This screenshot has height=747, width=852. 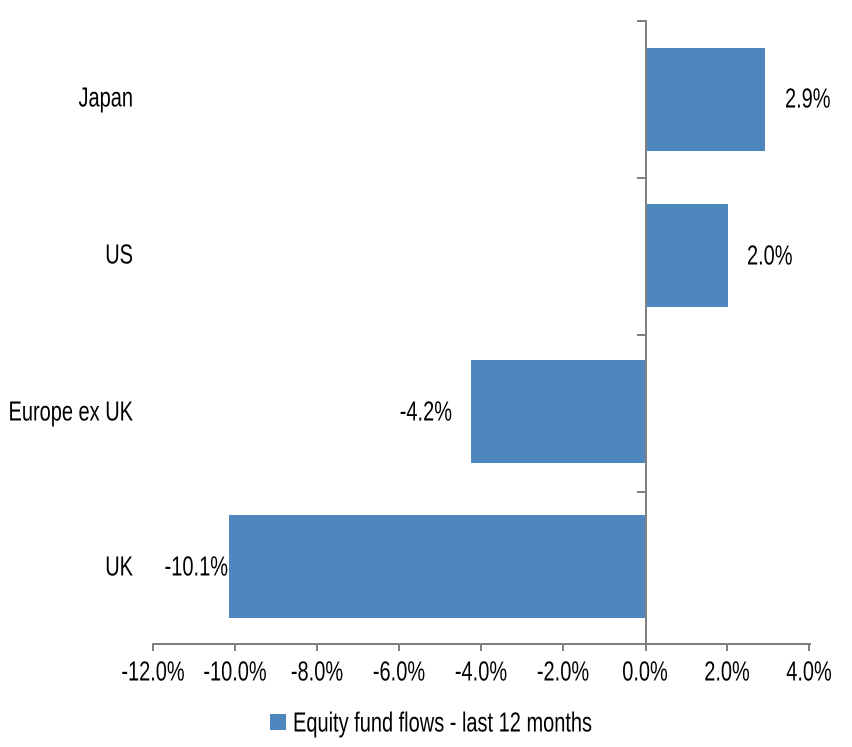 What do you see at coordinates (646, 335) in the screenshot?
I see `y-axis-line` at bounding box center [646, 335].